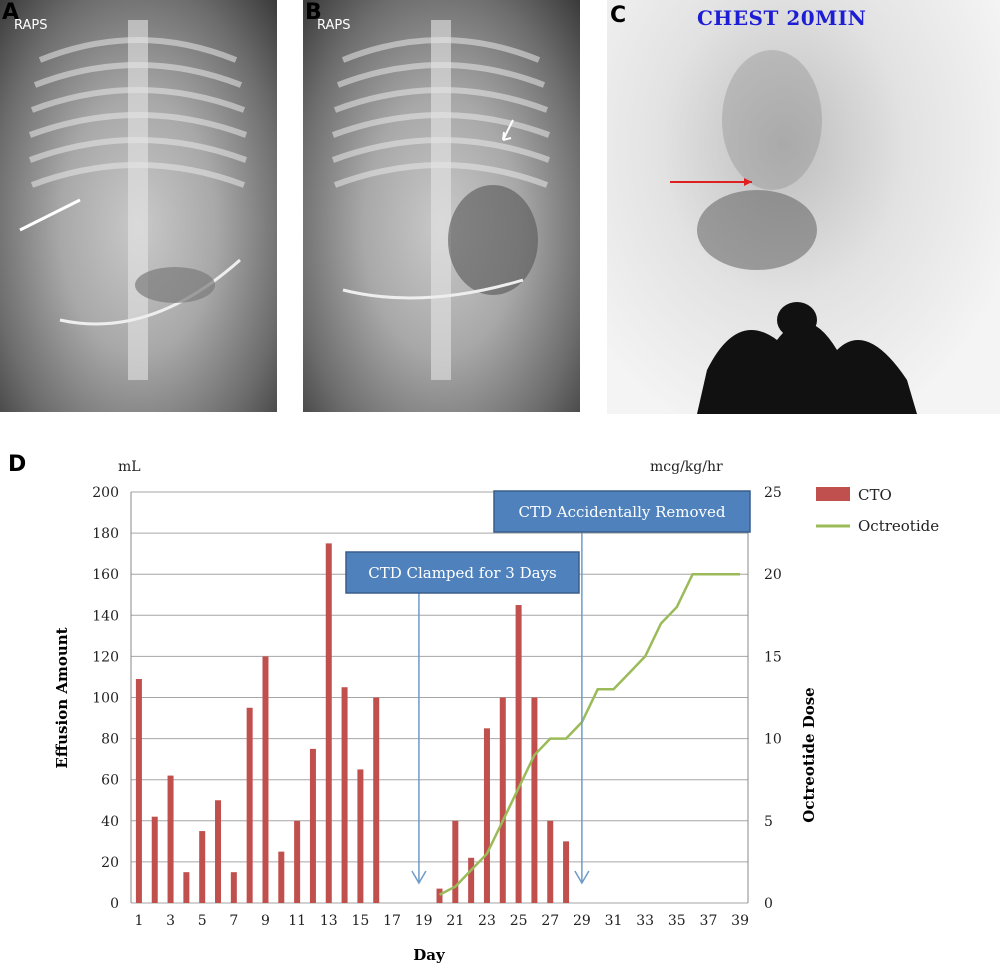 This screenshot has height=977, width=1000. Describe the element at coordinates (441, 921) in the screenshot. I see `x-axis-ticks: 1 3 5 7 9 11 13 15 17 19 21 23 25 27 29 31 33 35 37 39` at that location.